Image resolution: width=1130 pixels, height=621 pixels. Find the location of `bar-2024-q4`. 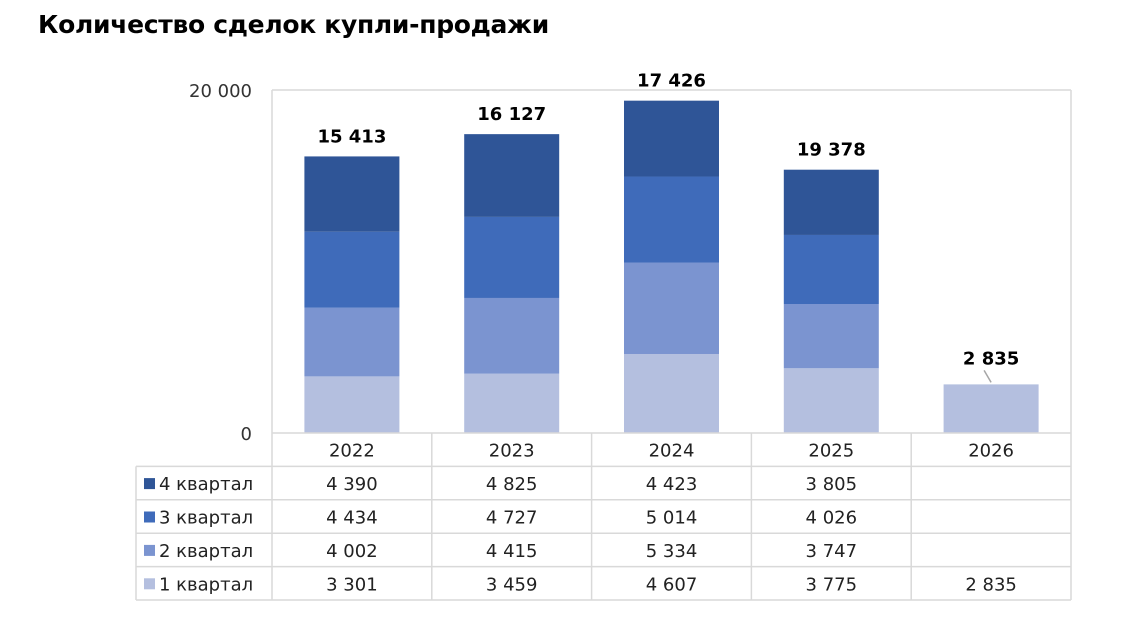

bar-2024-q4 is located at coordinates (671, 138).